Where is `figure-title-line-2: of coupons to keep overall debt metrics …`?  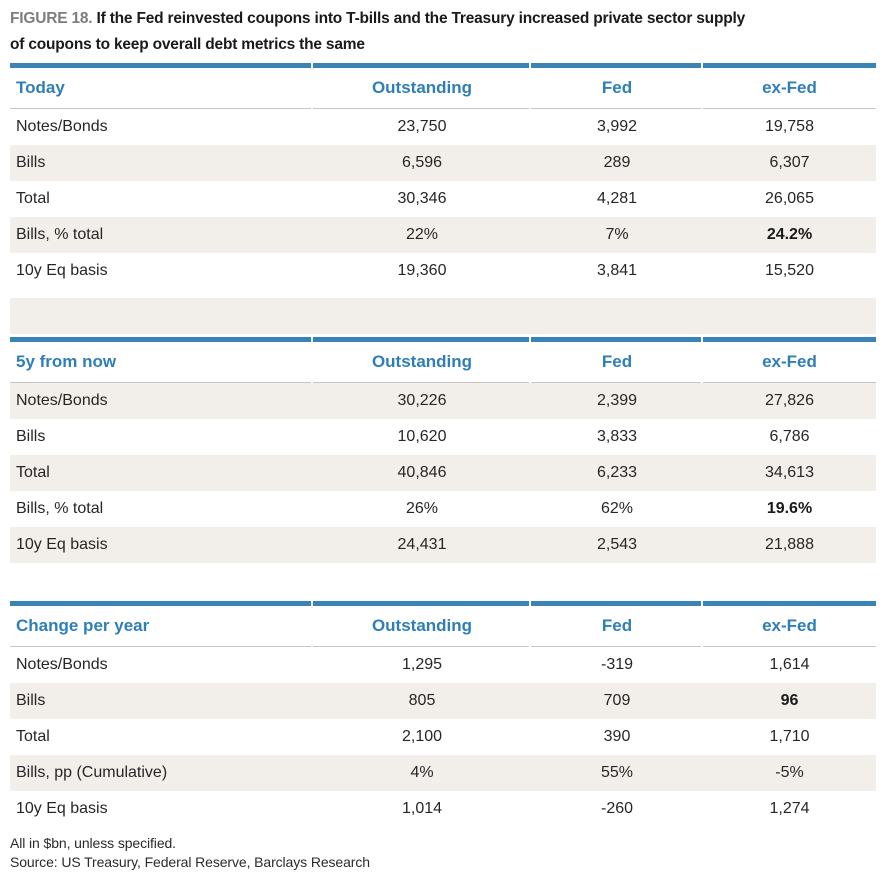 figure-title-line-2: of coupons to keep overall debt metrics … is located at coordinates (187, 44).